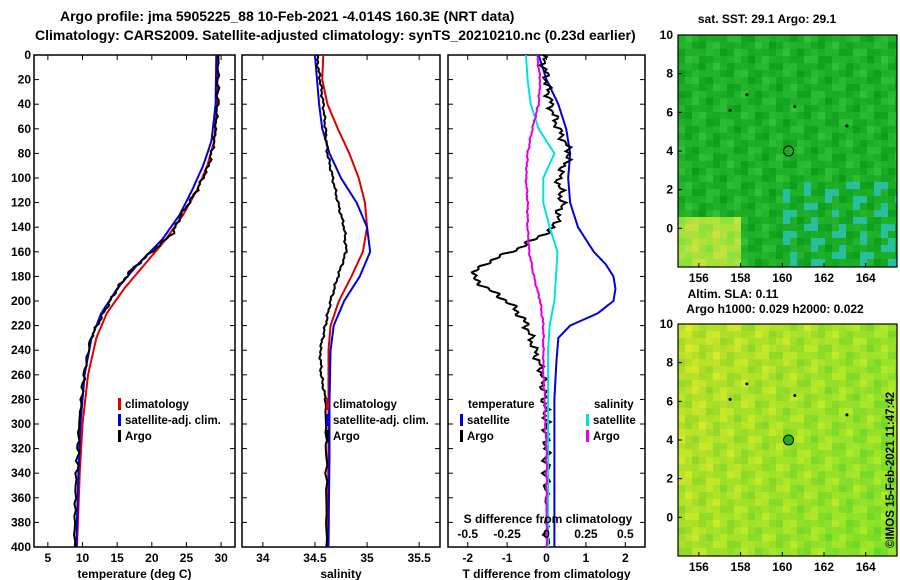 The image size is (900, 580). Describe the element at coordinates (221, 558) in the screenshot. I see `x-tick-label: 30` at that location.